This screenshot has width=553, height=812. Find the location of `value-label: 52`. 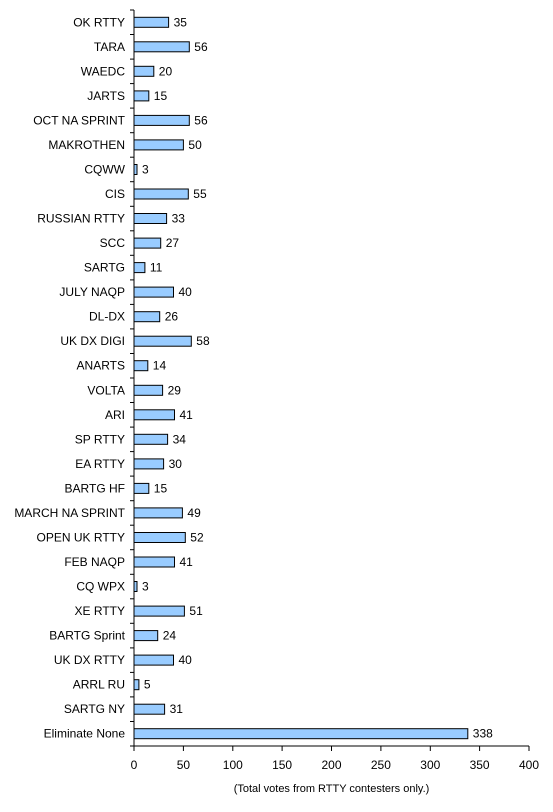

value-label: 52 is located at coordinates (197, 538).